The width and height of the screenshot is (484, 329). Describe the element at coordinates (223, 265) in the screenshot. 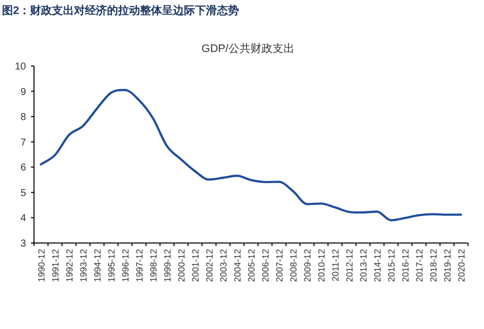

I see `x-tick-label: 2003-12` at that location.